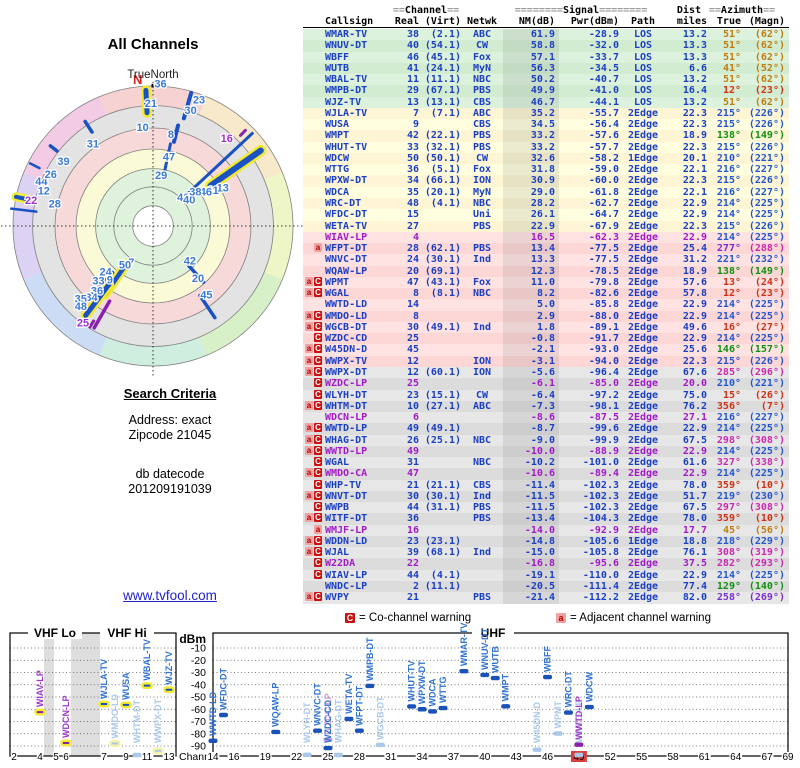  Describe the element at coordinates (343, 102) in the screenshot. I see `callsign-link: WJZ-TV` at that location.